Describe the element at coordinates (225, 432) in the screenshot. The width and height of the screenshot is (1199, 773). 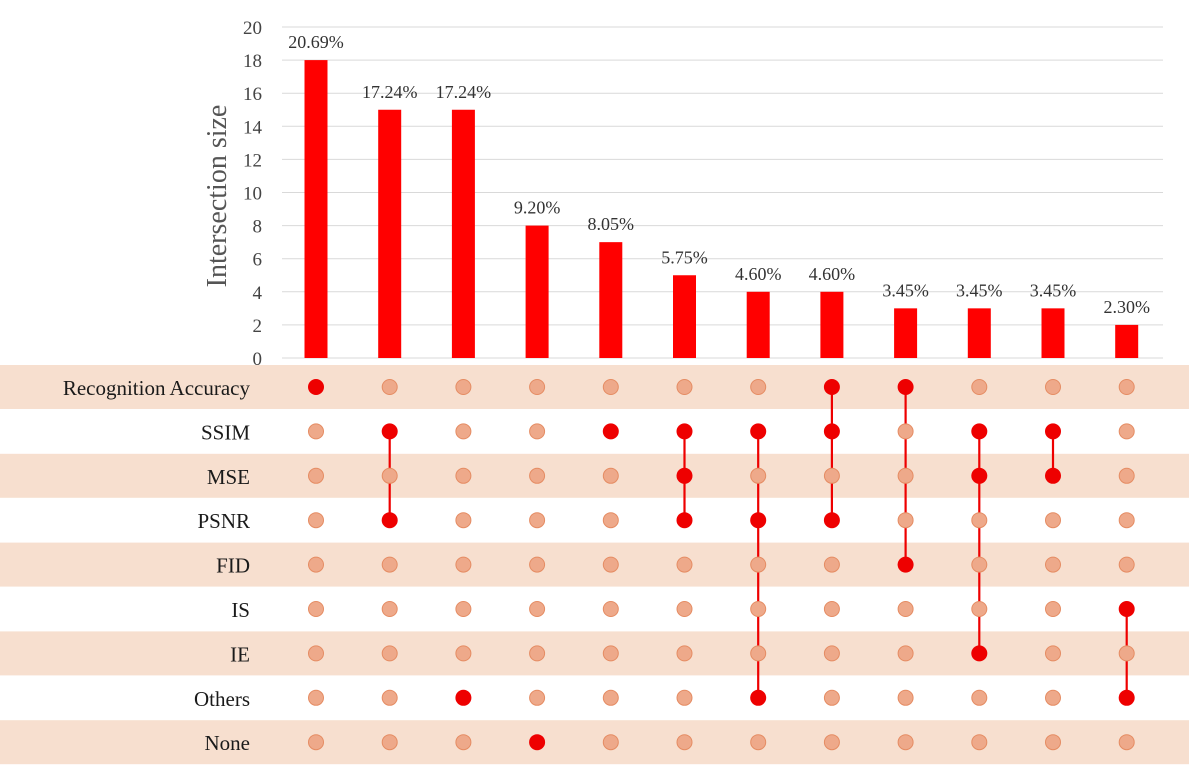
I see `set-label: SSIM` at that location.